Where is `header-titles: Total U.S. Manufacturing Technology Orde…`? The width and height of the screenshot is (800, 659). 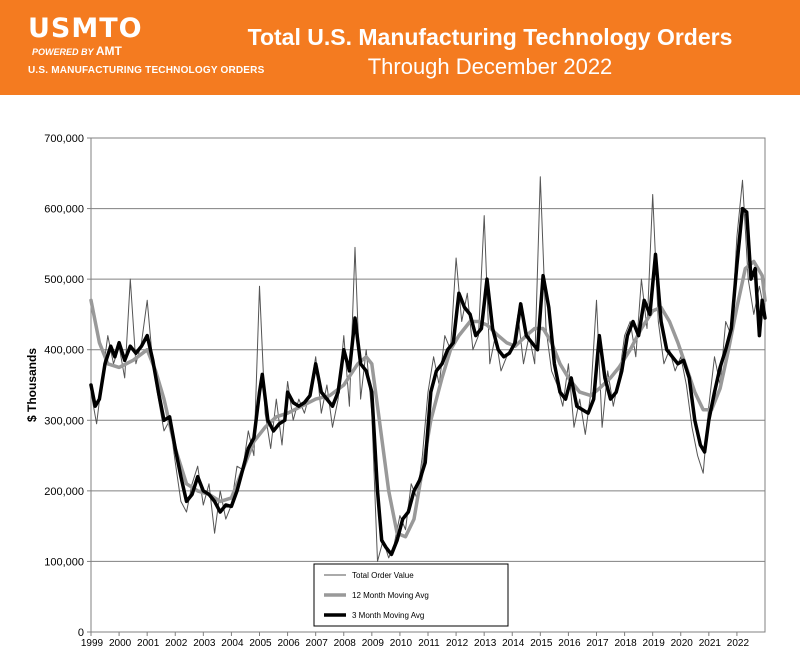
header-titles: Total U.S. Manufacturing Technology Orde… is located at coordinates (490, 52).